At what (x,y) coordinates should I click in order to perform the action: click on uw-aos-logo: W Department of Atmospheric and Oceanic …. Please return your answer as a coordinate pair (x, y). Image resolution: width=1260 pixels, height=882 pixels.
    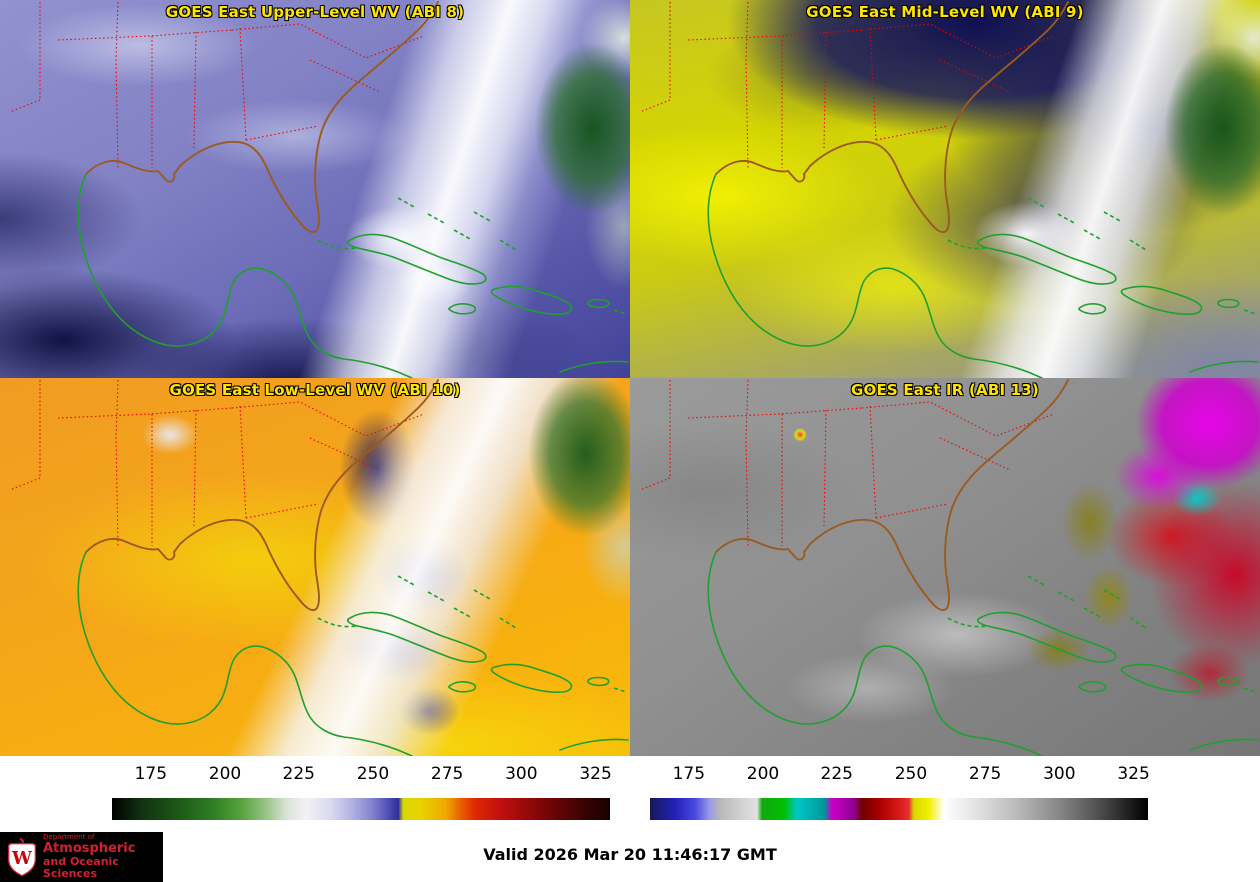
    Looking at the image, I should click on (81, 857).